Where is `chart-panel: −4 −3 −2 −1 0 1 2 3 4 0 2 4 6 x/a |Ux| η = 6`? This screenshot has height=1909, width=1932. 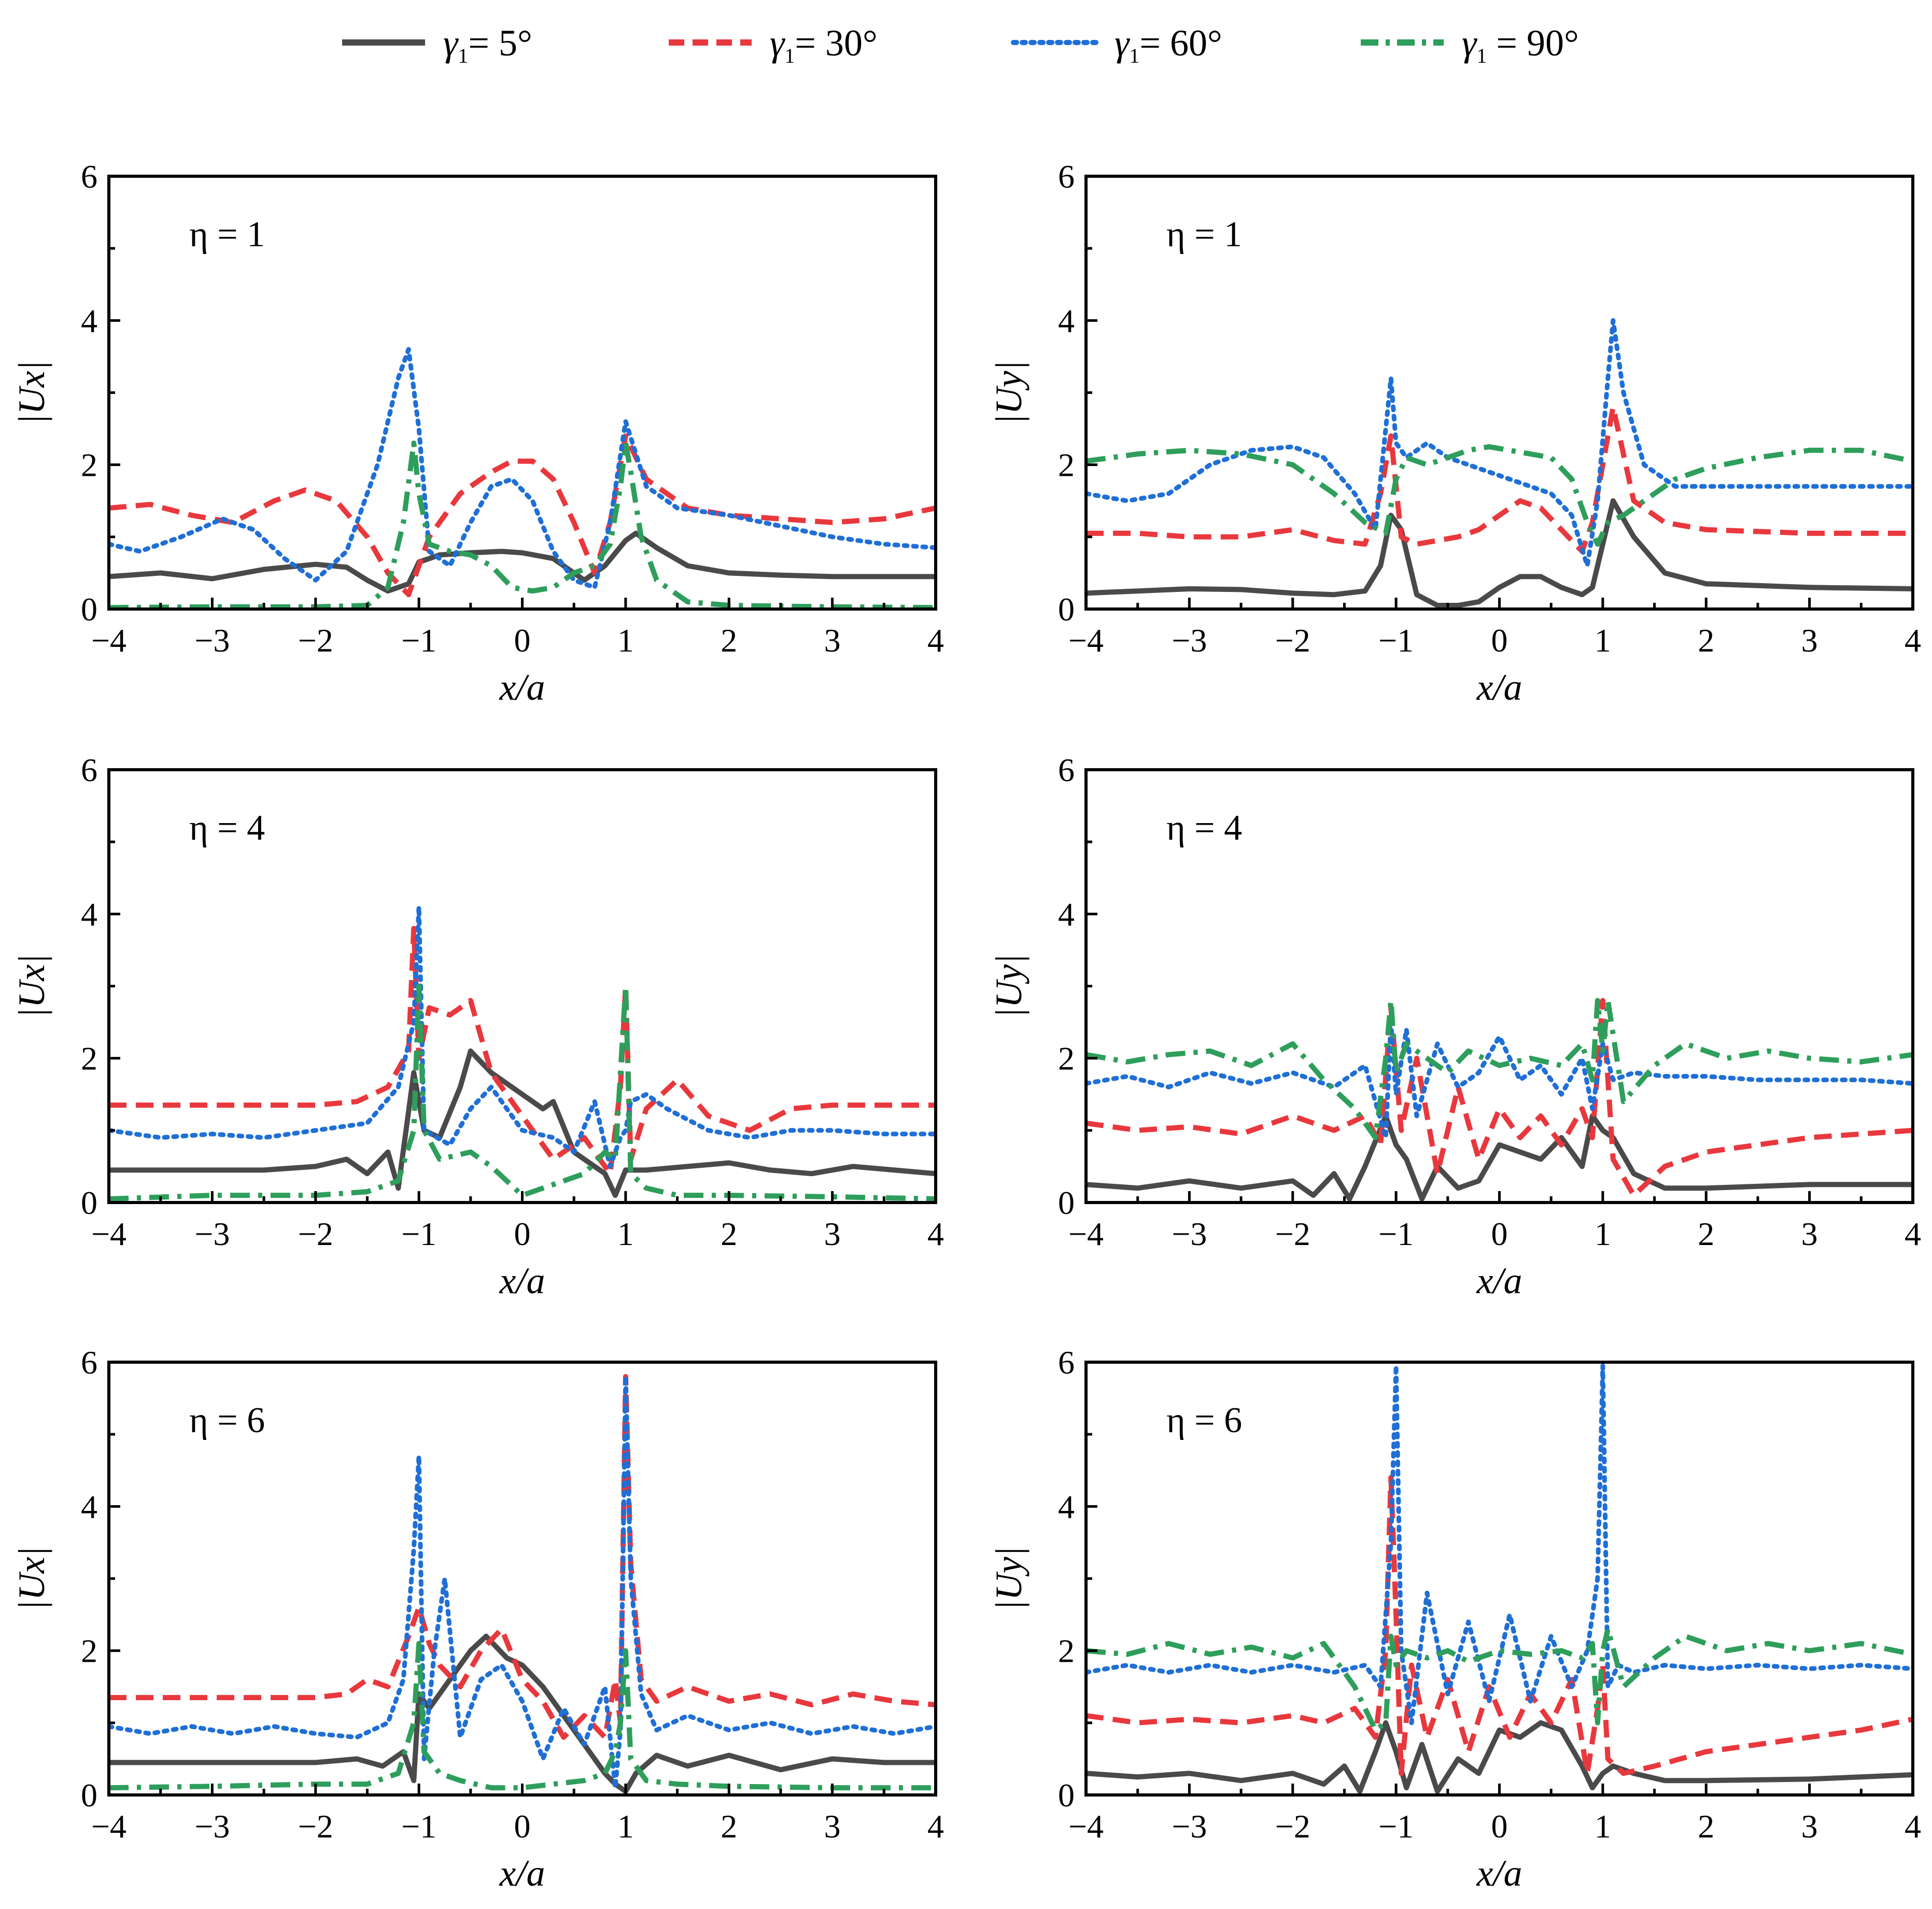
chart-panel: −4 −3 −2 −1 0 1 2 3 4 0 2 4 6 x/a |Ux| η = 6 is located at coordinates (477, 1619).